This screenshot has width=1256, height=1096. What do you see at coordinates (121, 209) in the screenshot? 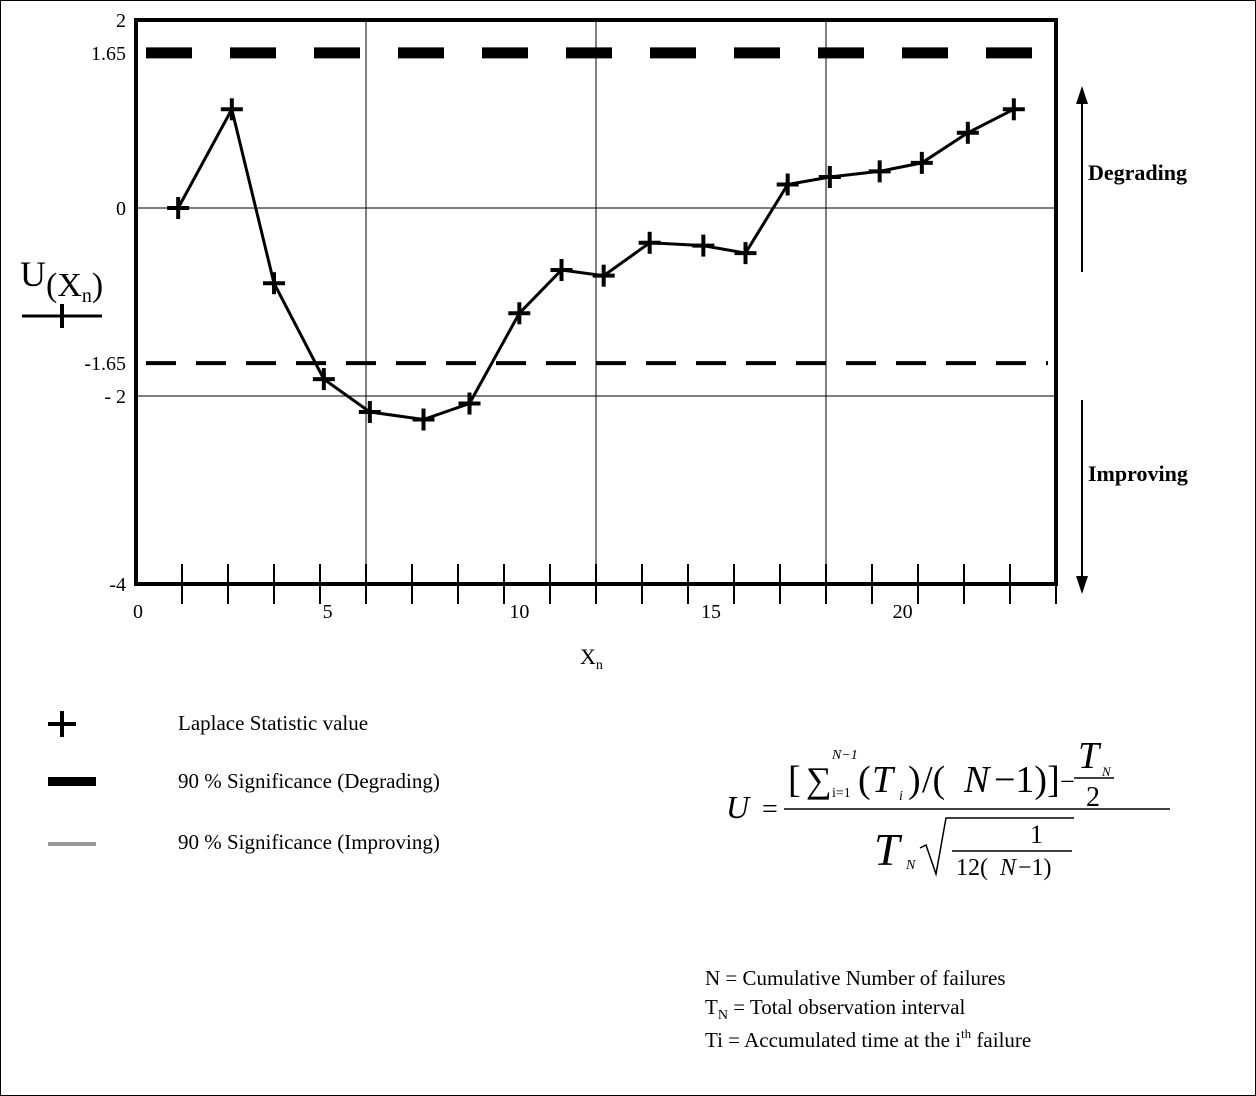
I see `y-tick-label: 0` at bounding box center [121, 209].